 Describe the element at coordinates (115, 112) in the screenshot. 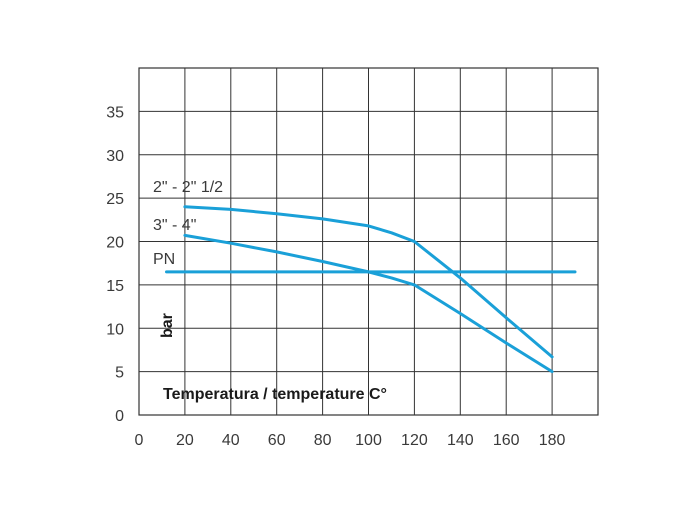

I see `y-tick-label: 35` at that location.